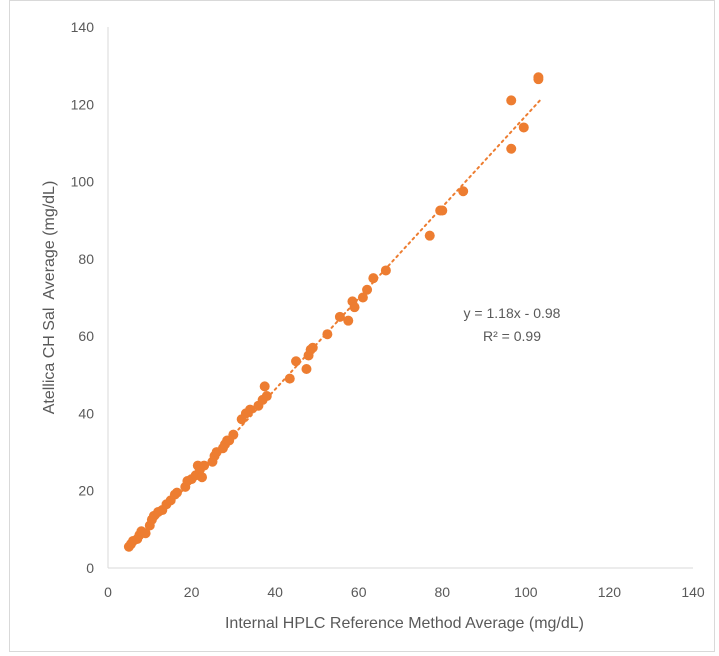 Image resolution: width=719 pixels, height=656 pixels. Describe the element at coordinates (359, 592) in the screenshot. I see `x-tick-label: 60` at that location.